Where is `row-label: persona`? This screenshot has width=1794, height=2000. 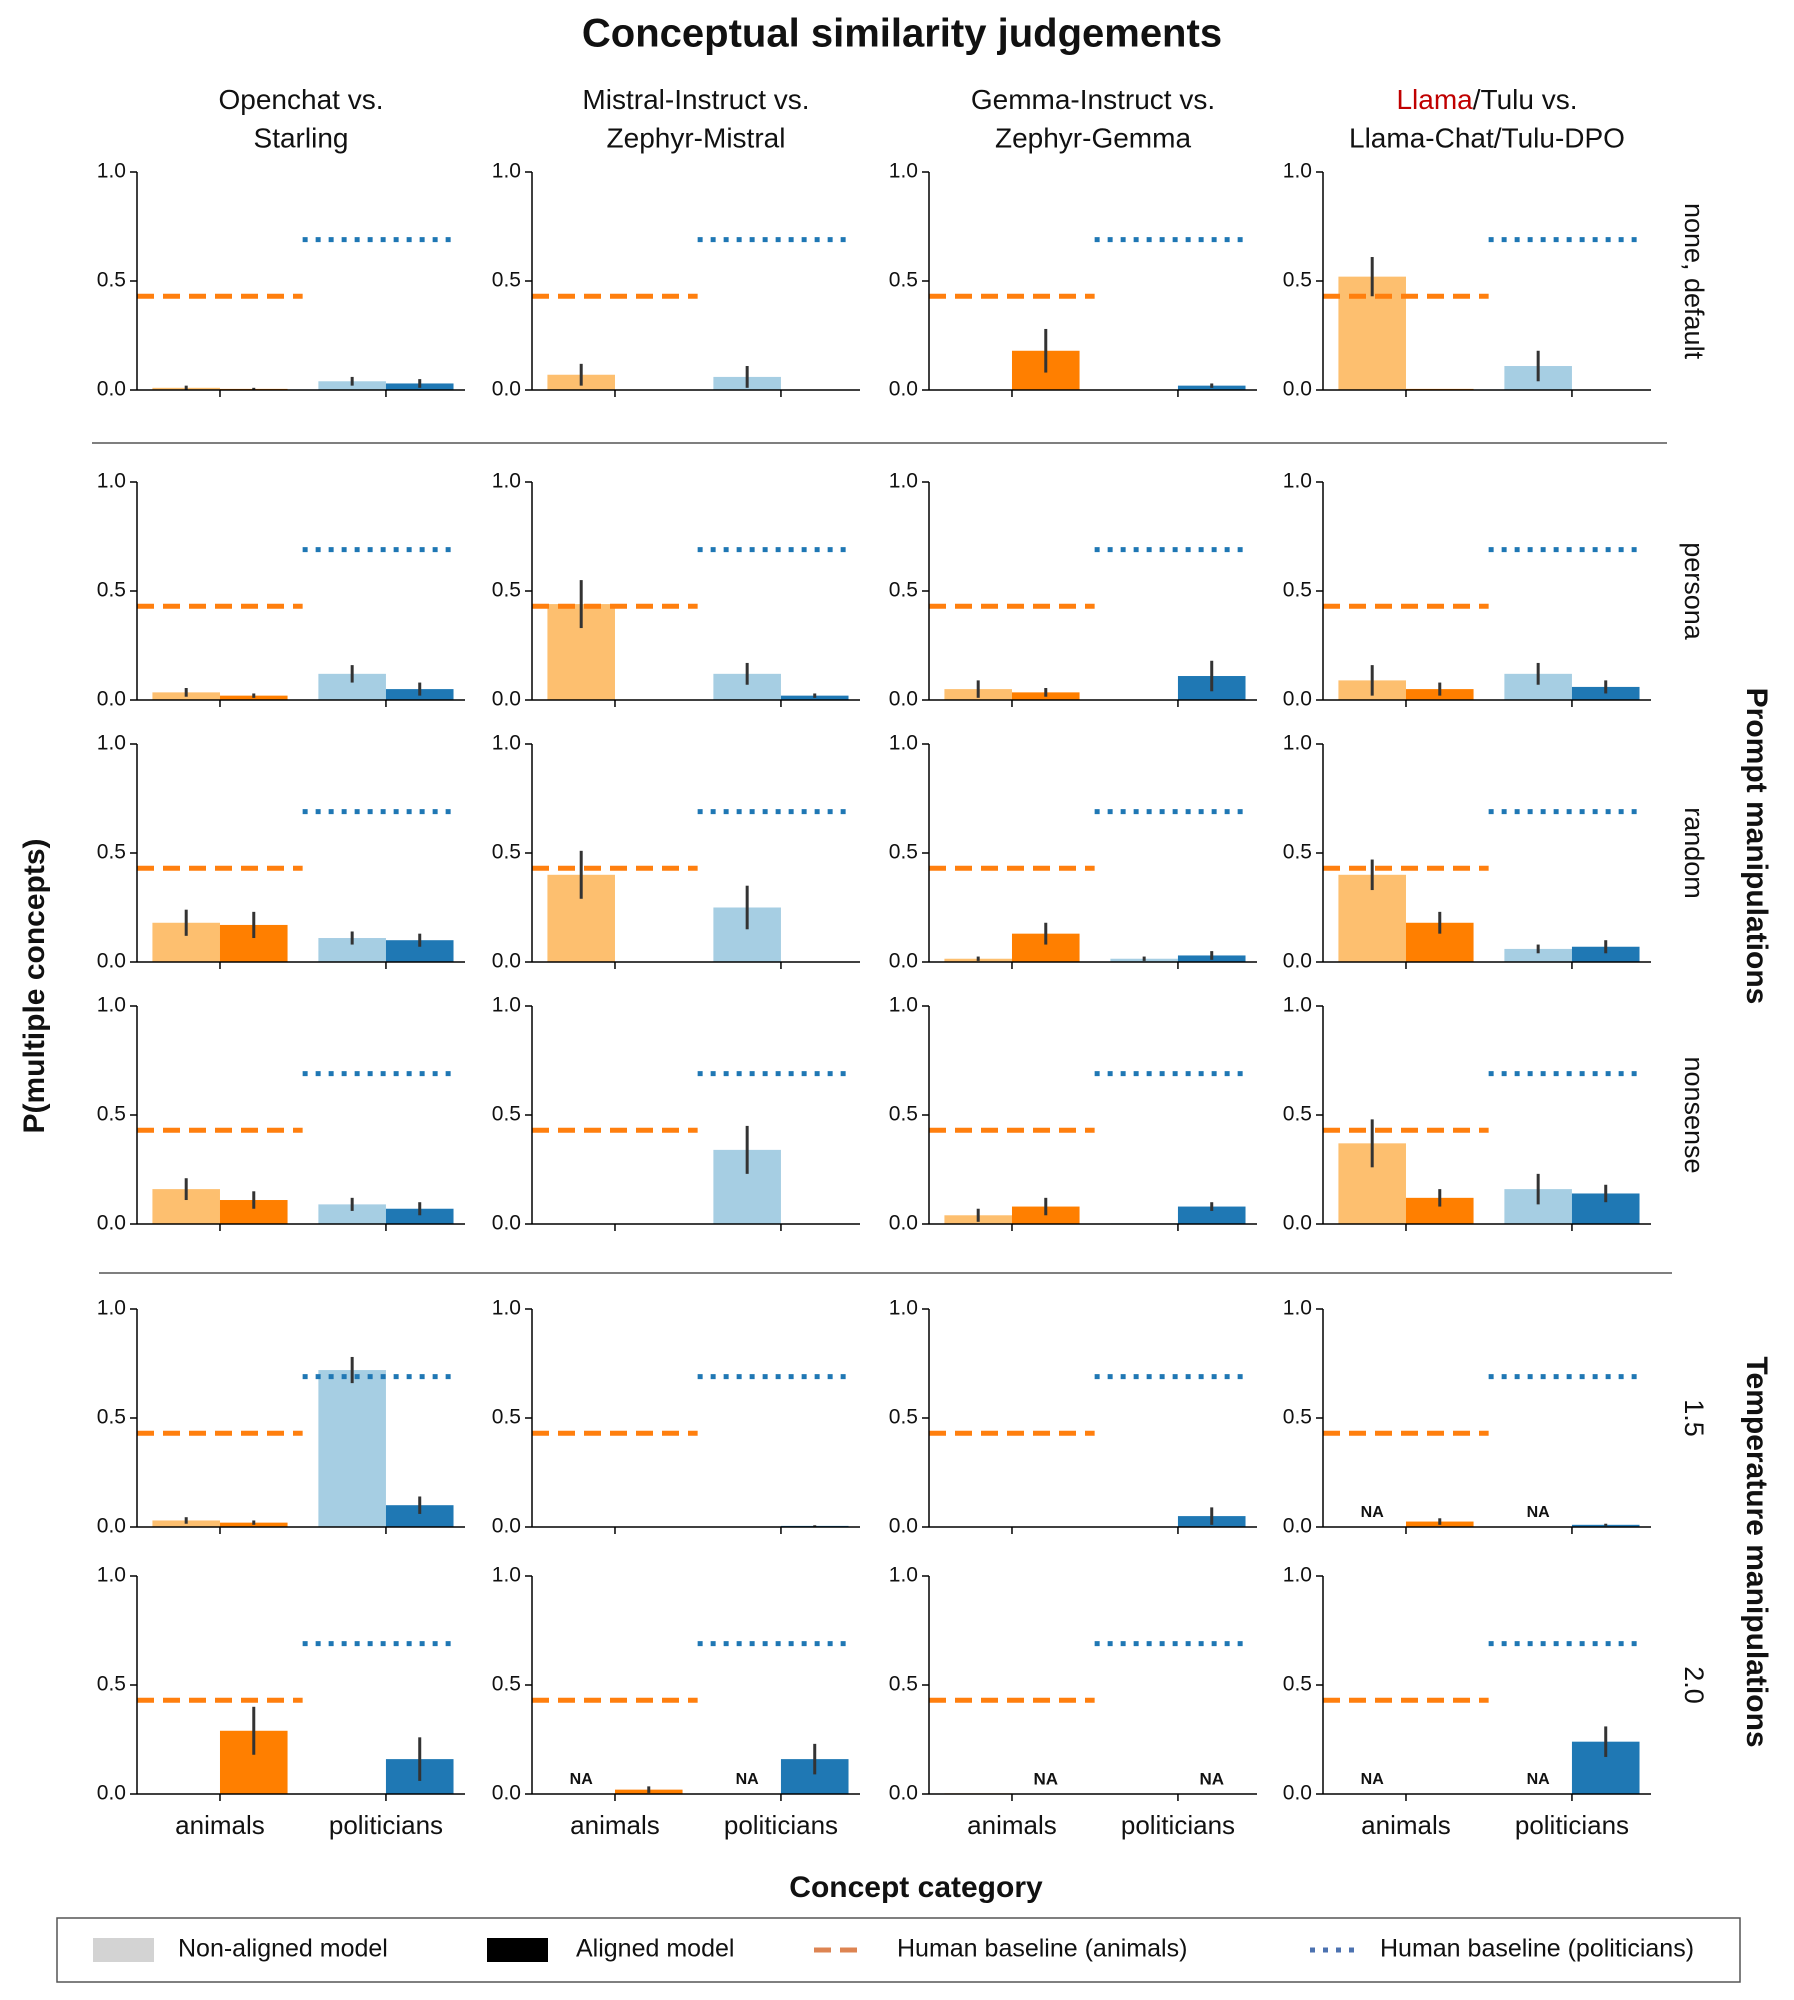 row-label: persona is located at coordinates (1694, 591).